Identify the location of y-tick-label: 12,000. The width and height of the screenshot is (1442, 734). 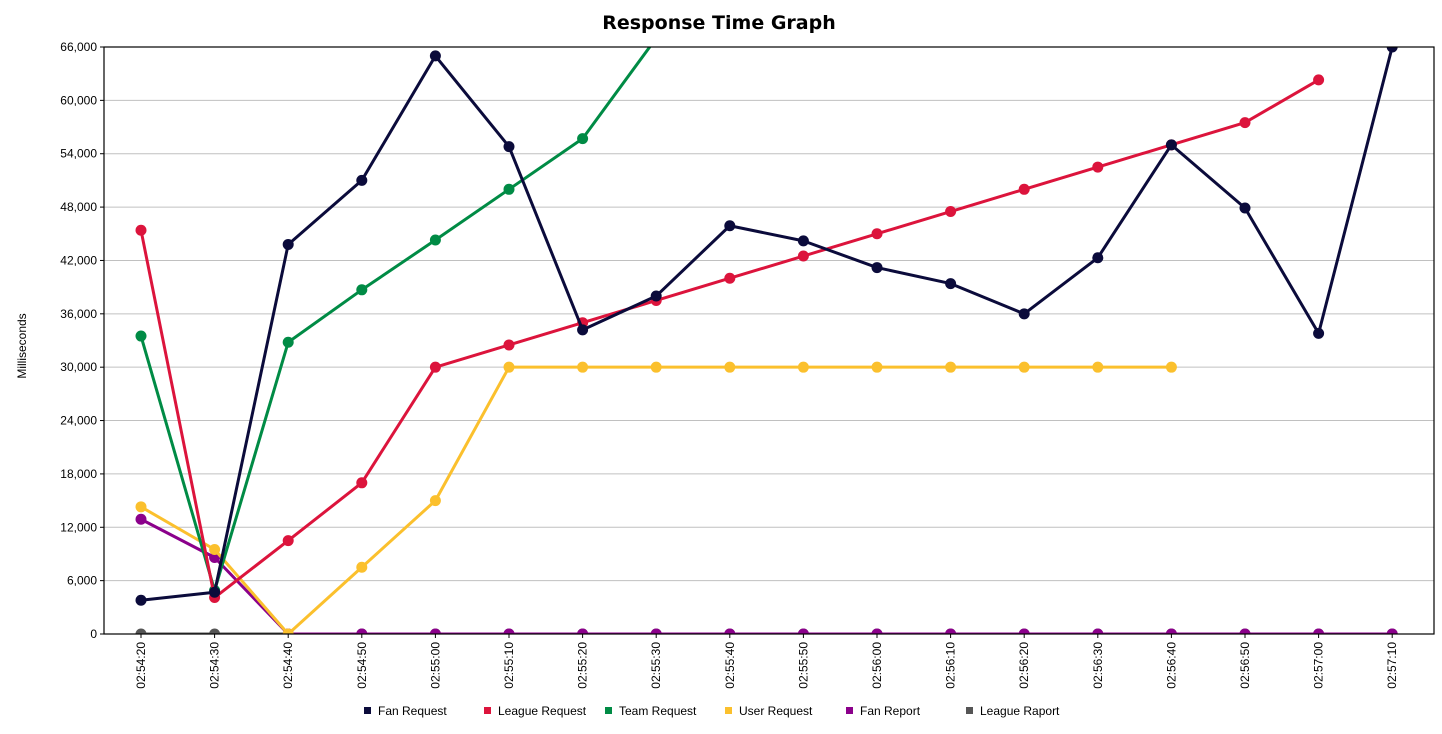
(78, 527).